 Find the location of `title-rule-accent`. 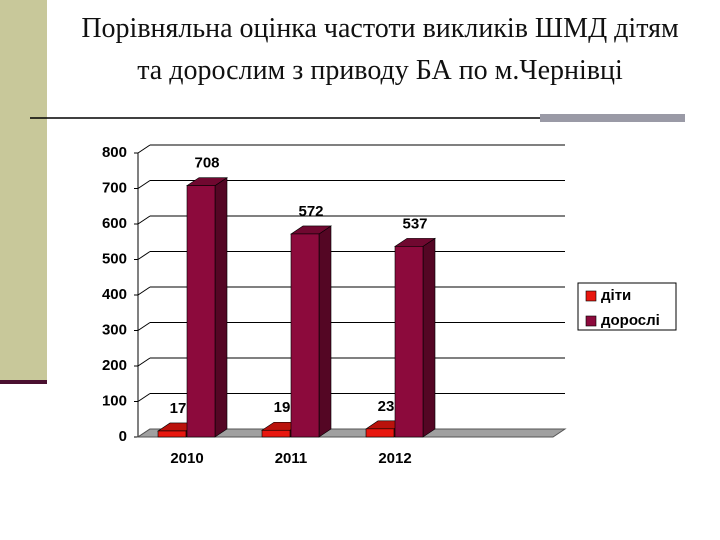

title-rule-accent is located at coordinates (612, 118).